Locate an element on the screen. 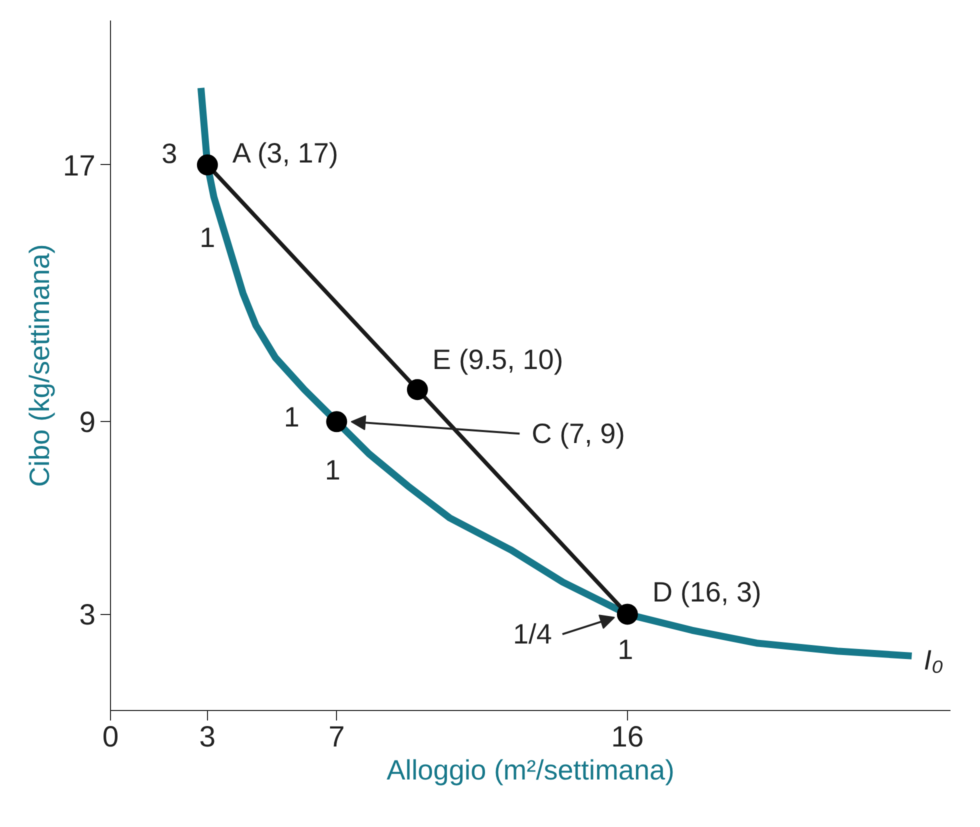 The height and width of the screenshot is (827, 980). x-axis-title: Alloggio (m²/settimana) is located at coordinates (530, 770).